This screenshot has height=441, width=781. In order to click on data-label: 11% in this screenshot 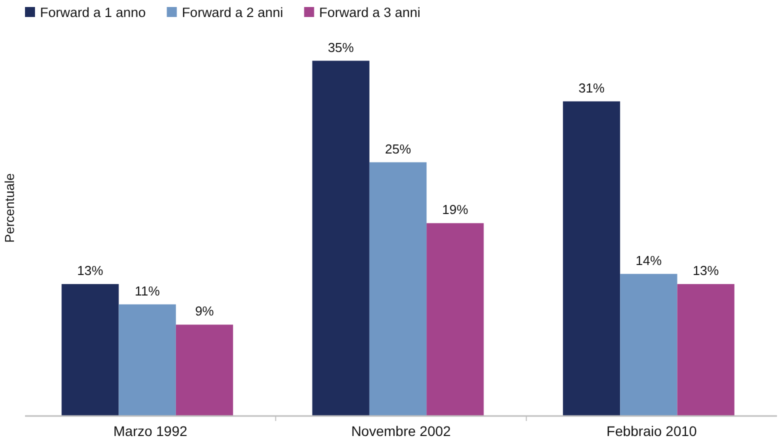, I will do `click(147, 290)`.